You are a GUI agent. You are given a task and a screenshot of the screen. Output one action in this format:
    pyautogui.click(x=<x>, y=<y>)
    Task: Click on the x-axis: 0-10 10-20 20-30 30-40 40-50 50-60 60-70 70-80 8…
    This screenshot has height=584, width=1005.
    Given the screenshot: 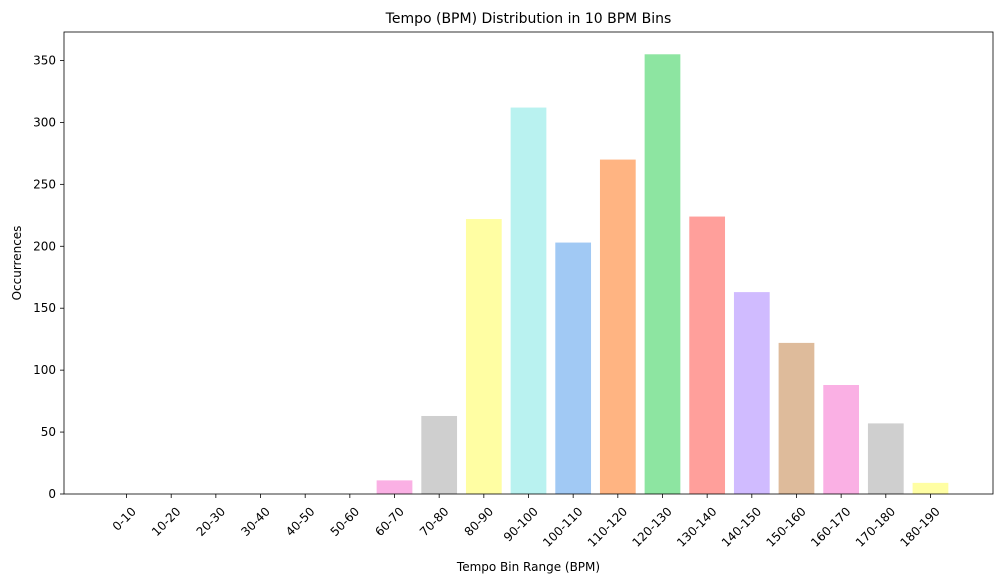 What is the action you would take?
    pyautogui.click(x=526, y=522)
    